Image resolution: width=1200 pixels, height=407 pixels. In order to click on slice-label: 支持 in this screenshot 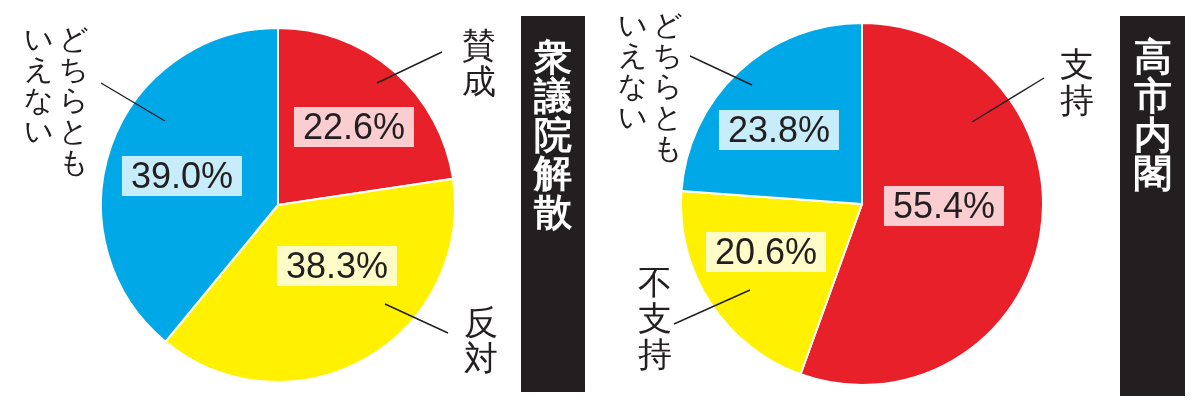, I will do `click(1076, 82)`.